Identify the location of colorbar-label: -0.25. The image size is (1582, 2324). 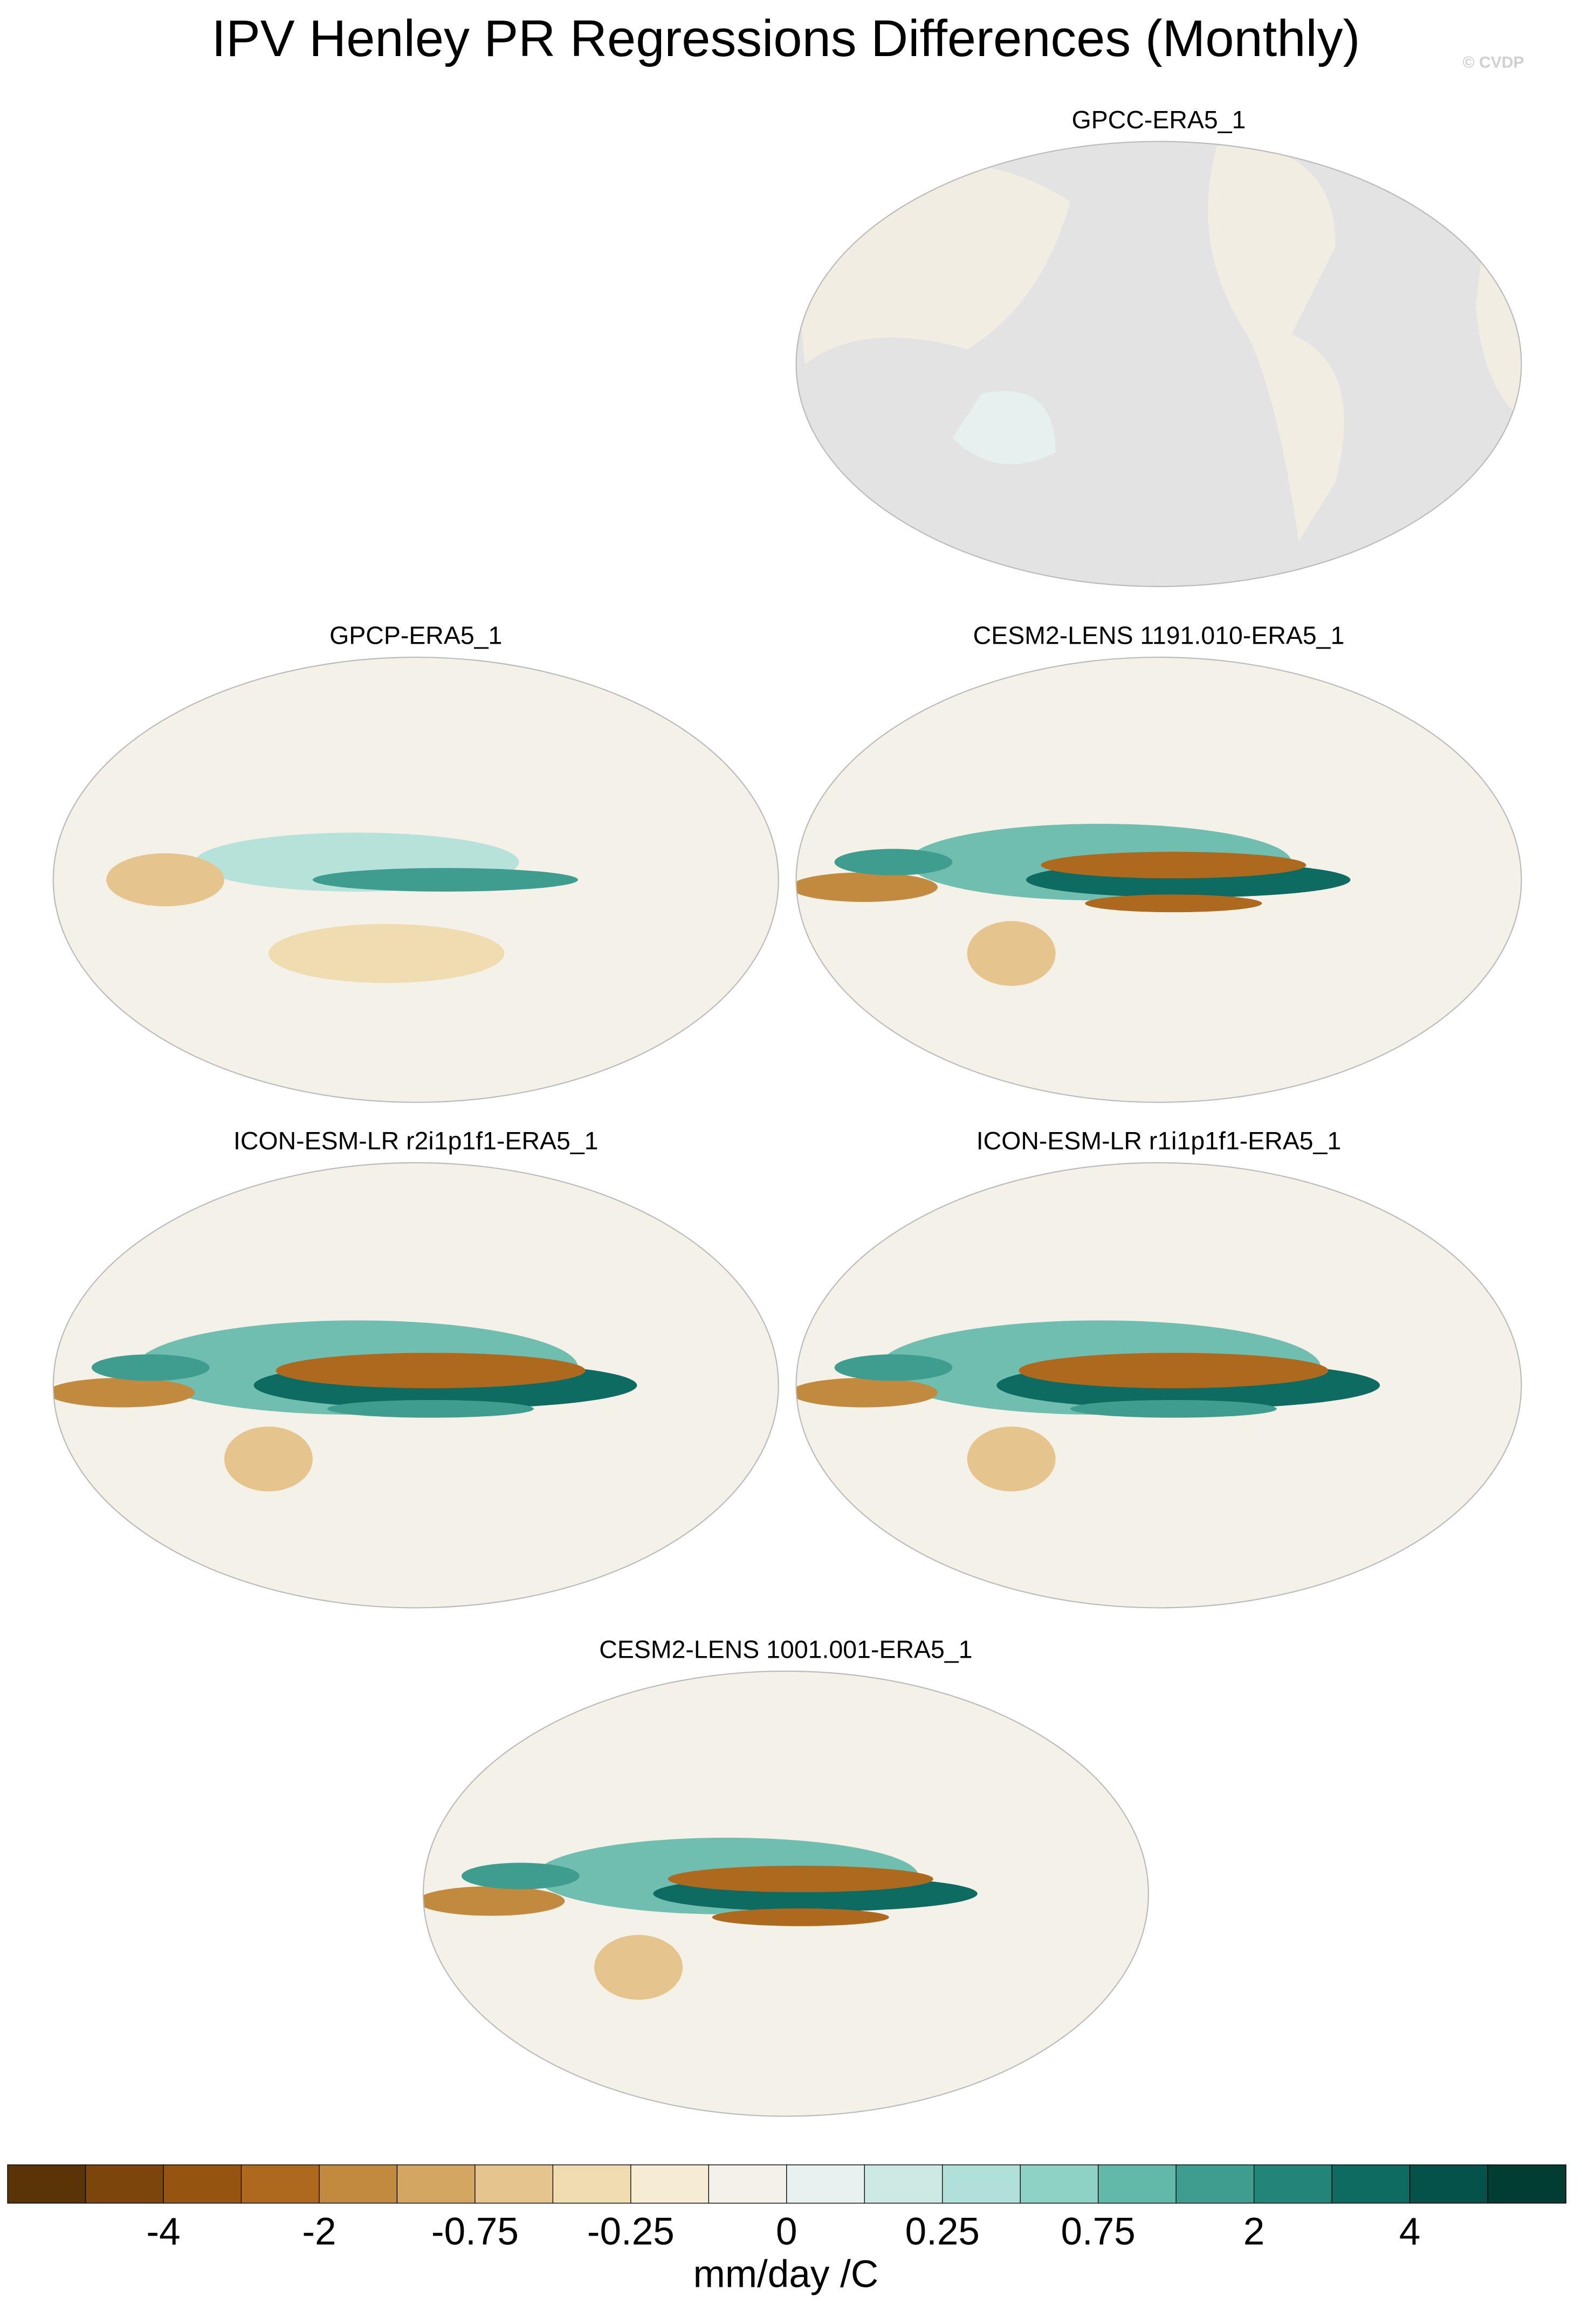
(631, 2231).